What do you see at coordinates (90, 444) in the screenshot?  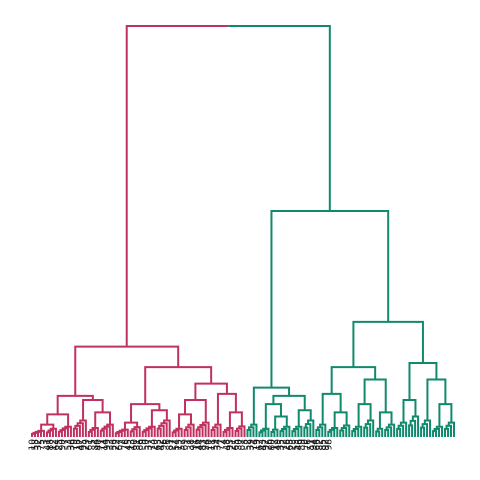 I see `leaf-label: 61` at bounding box center [90, 444].